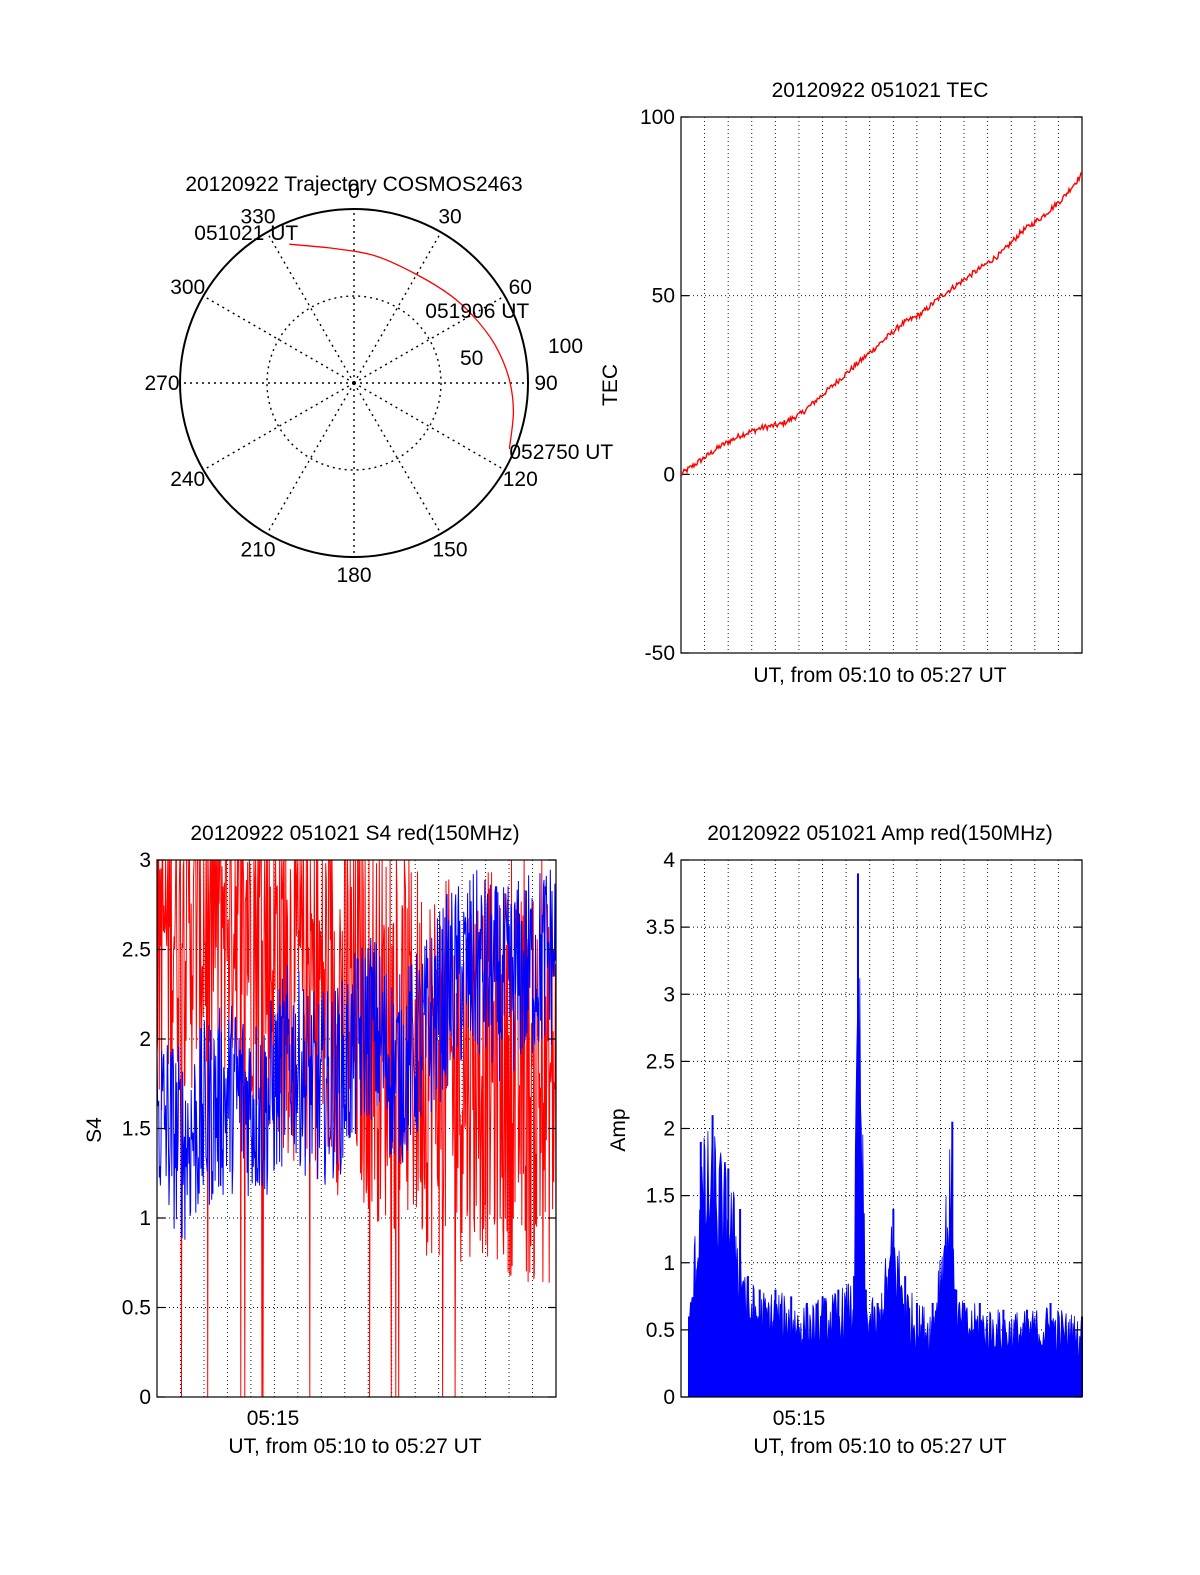  I want to click on trajectory-time-label: 051906 UT, so click(477, 311).